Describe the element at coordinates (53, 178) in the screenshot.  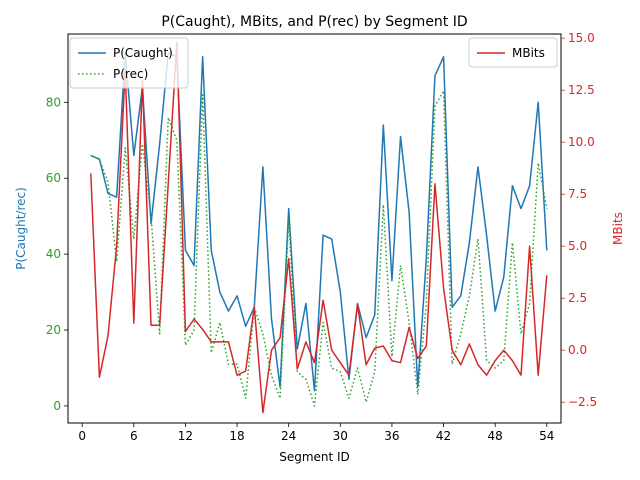
I see `left-y-tick-label: 60` at that location.